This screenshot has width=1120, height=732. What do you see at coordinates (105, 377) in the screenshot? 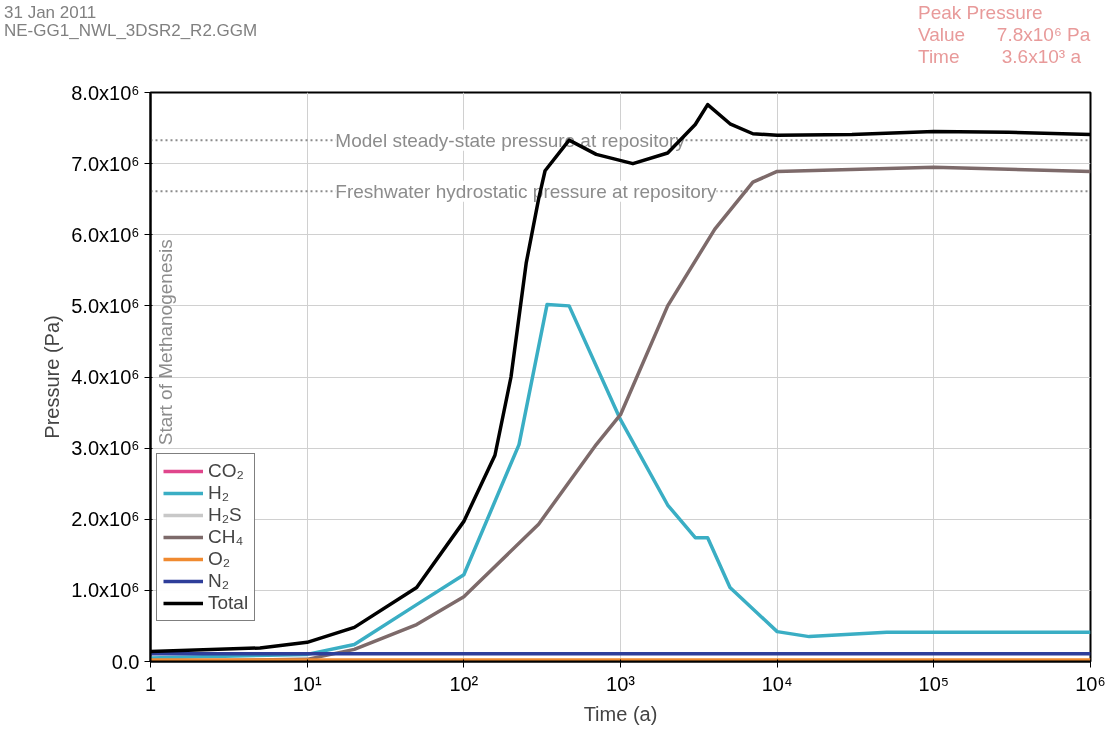
I see `y-tick-label: 4.0x10⁶` at bounding box center [105, 377].